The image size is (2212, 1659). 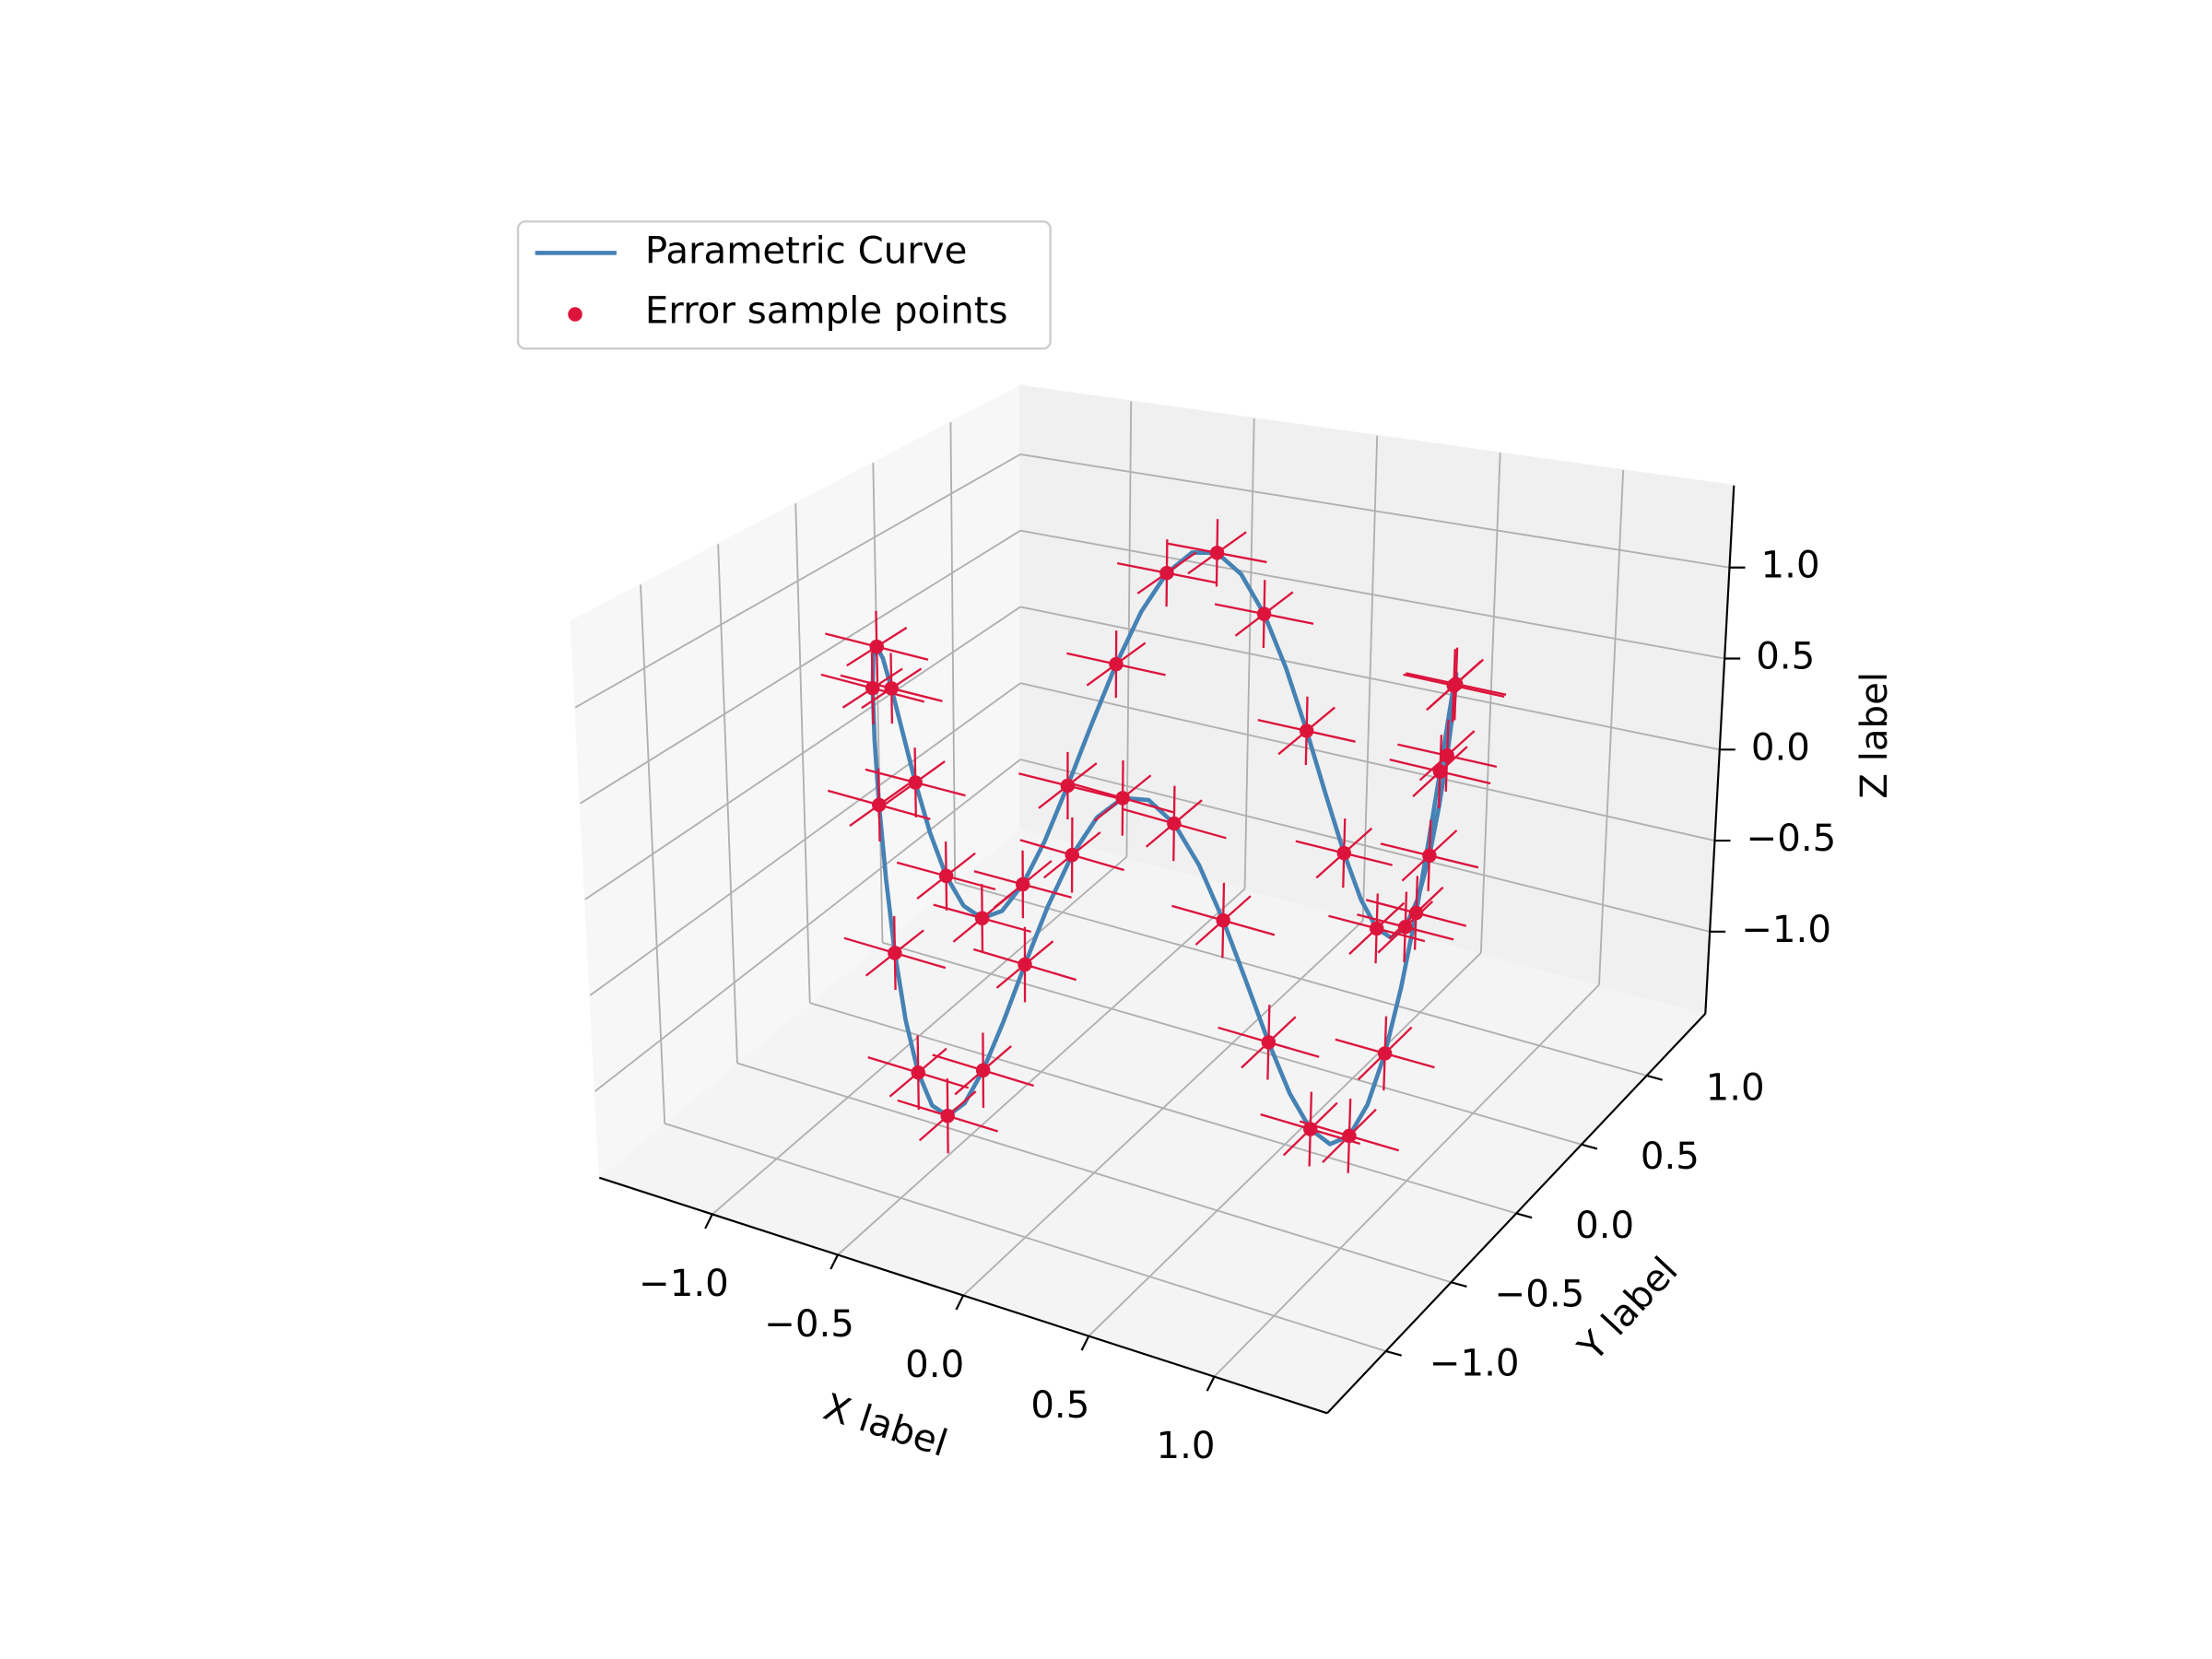 I want to click on legend-swatch, so click(x=575, y=314).